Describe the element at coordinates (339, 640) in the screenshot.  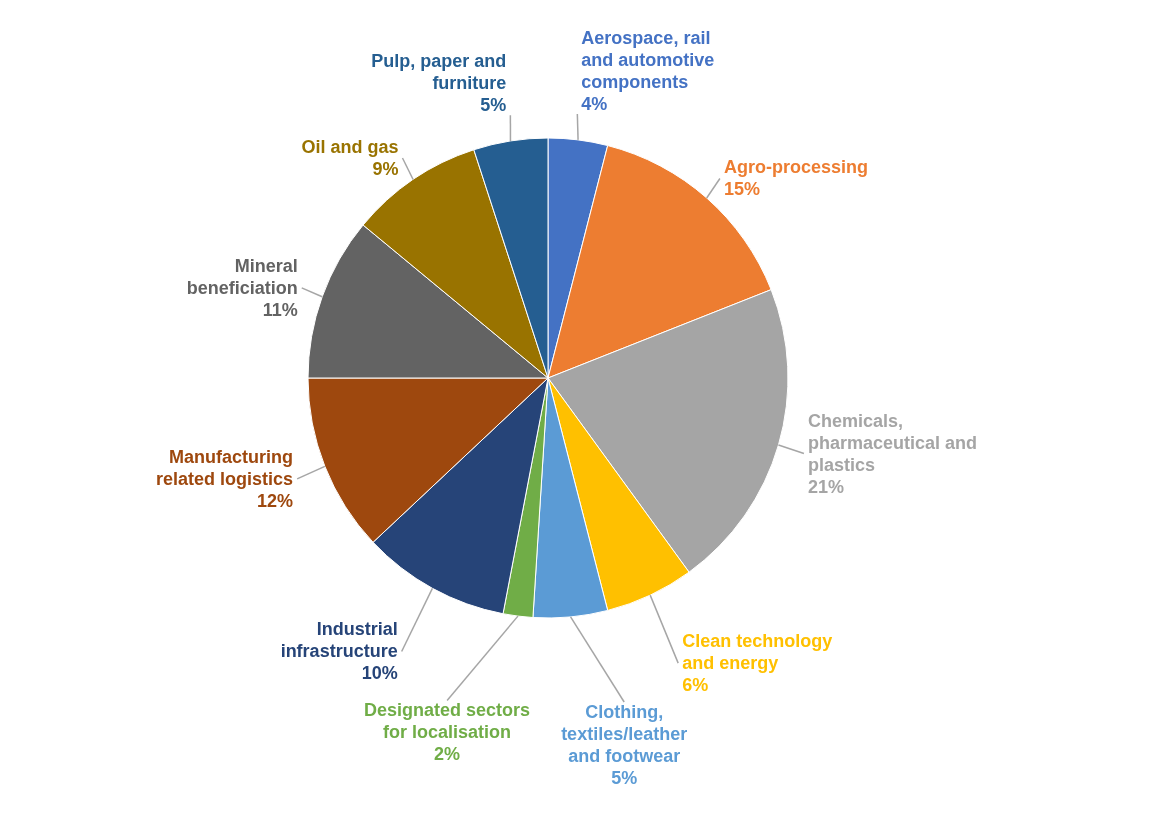
I see `slice-label: Industrial infrastructure` at that location.